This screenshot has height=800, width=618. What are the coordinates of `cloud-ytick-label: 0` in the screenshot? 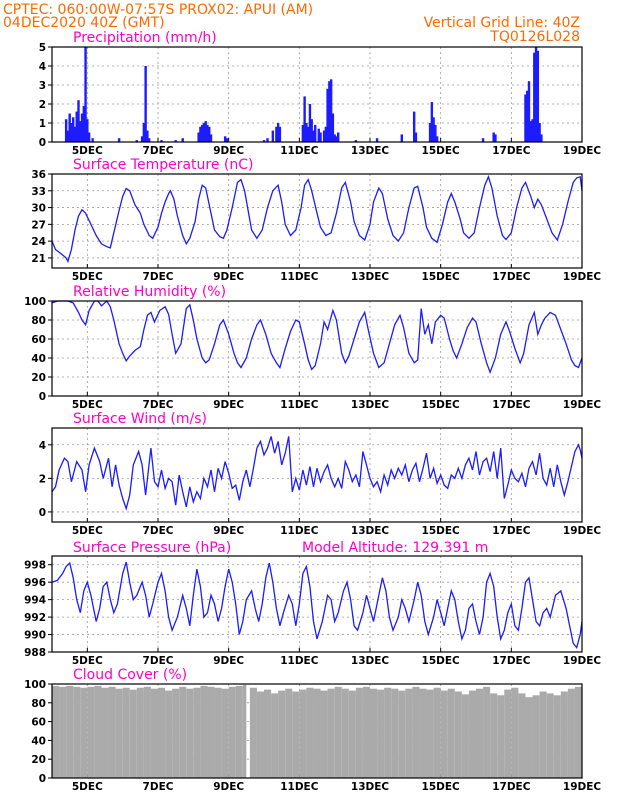 It's located at (42, 779).